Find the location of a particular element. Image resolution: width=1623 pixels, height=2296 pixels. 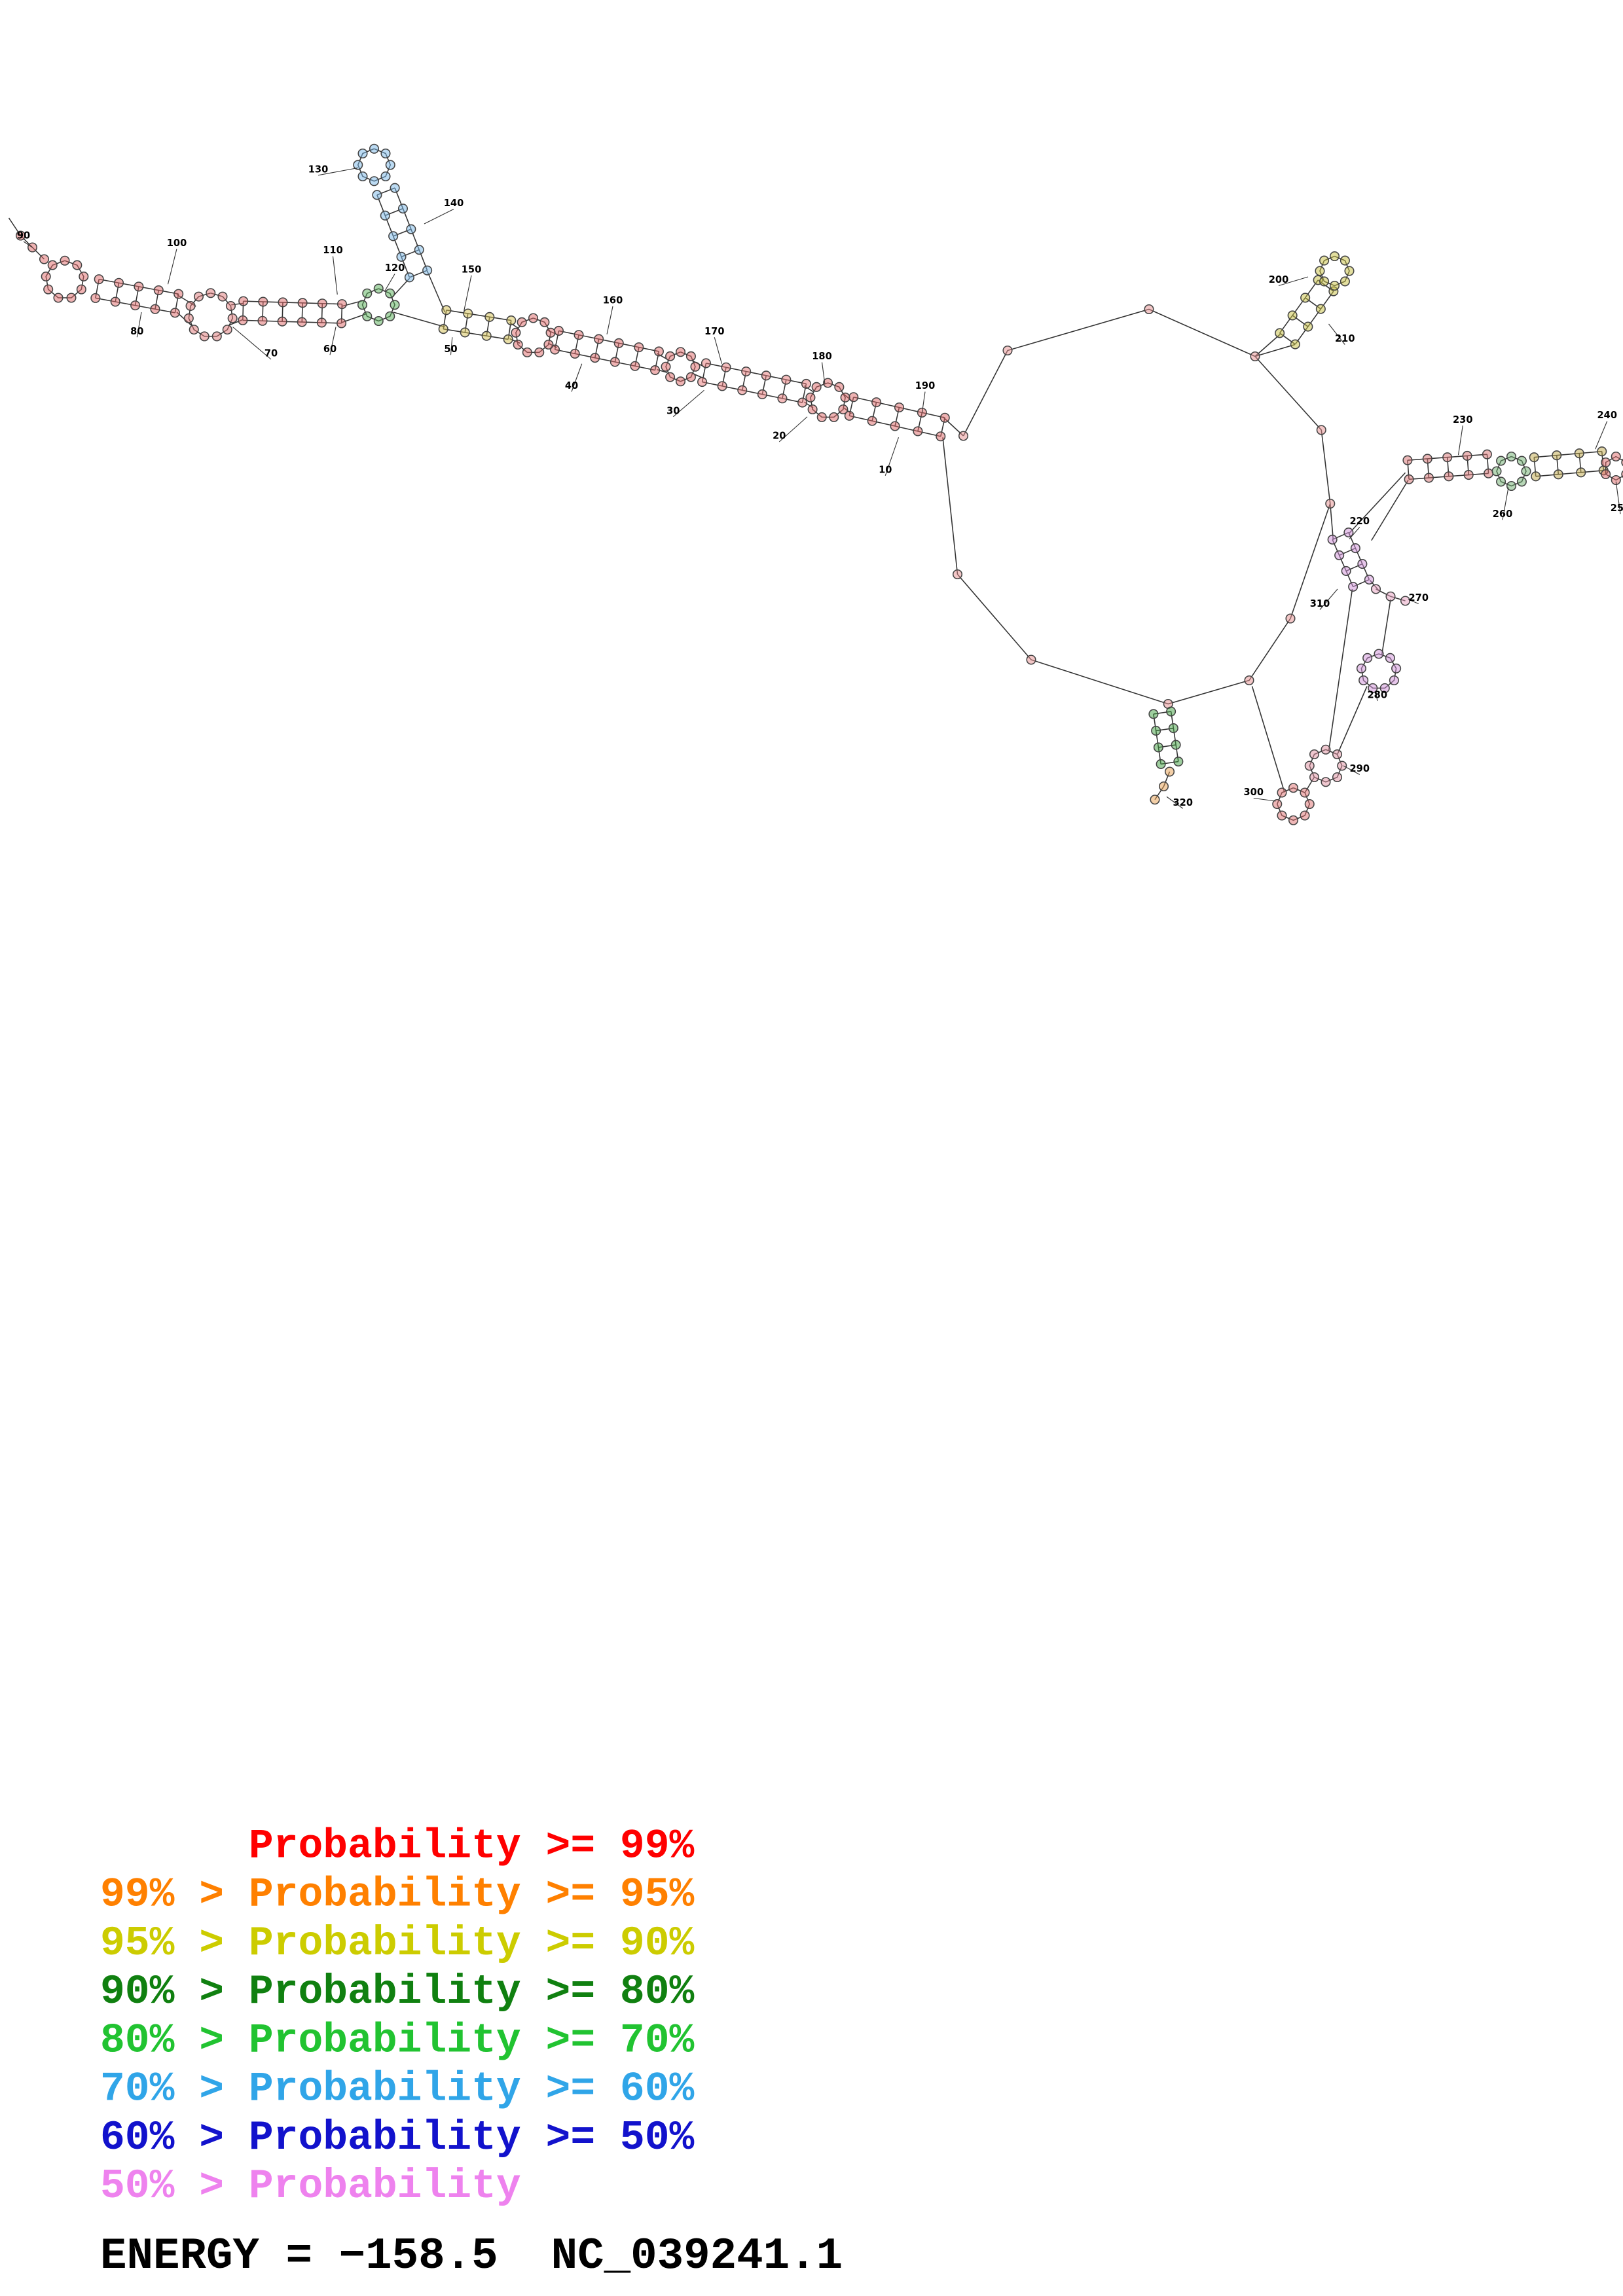

position-label: 200 is located at coordinates (1279, 279).